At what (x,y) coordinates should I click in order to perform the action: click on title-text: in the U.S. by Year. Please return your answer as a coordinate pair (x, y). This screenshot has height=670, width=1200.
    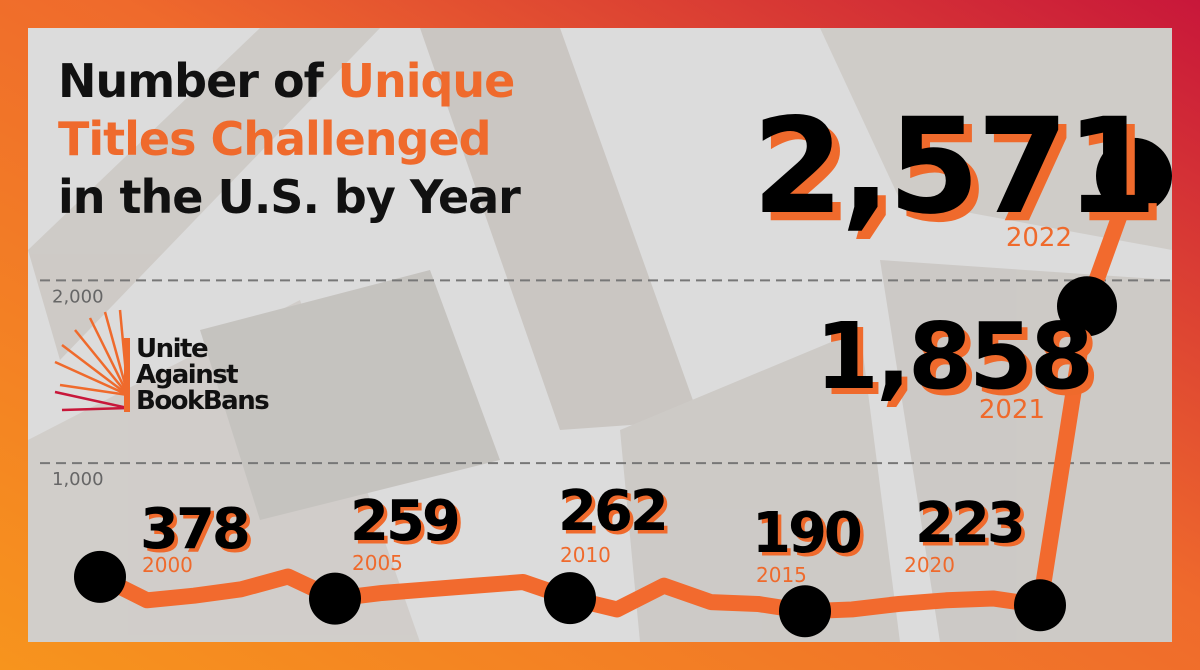
    Looking at the image, I should click on (289, 197).